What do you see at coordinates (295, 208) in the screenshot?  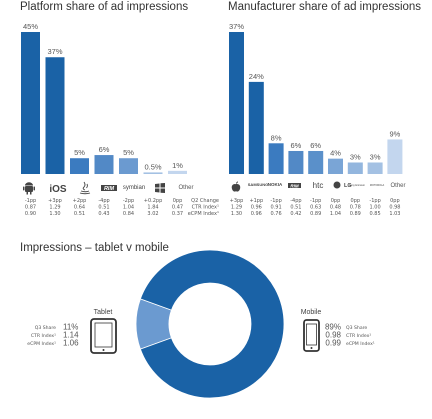 I see `manufacturer-stat-ctr-index: 0.51` at bounding box center [295, 208].